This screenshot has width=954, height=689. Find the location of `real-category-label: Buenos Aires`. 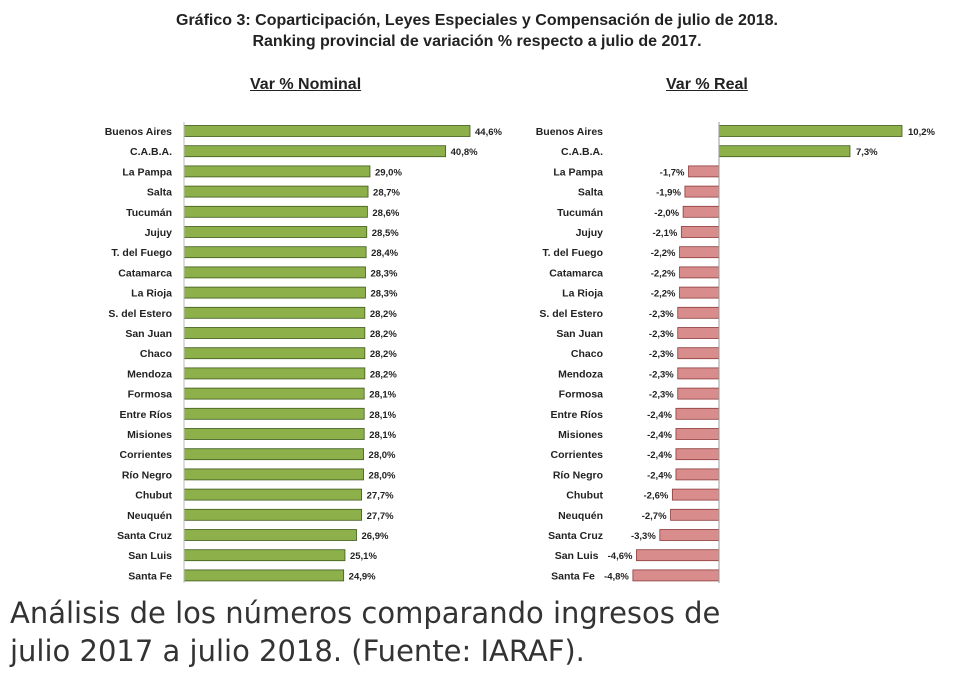

real-category-label: Buenos Aires is located at coordinates (569, 132).